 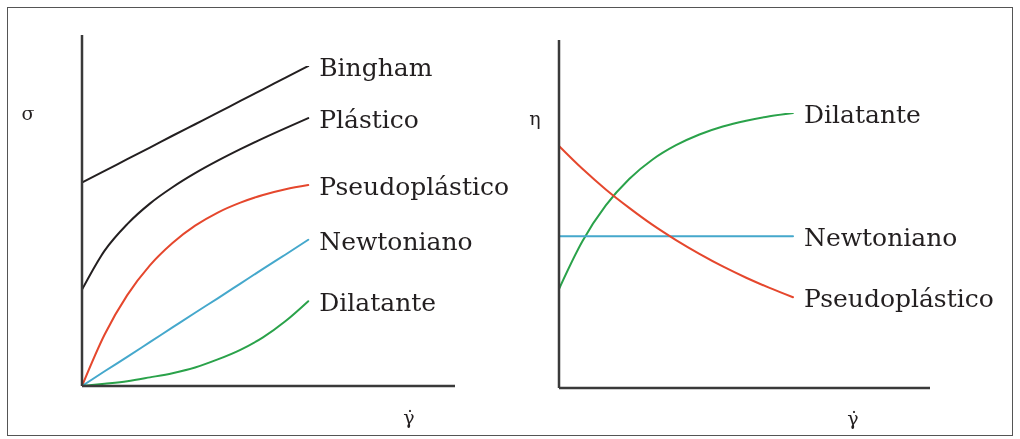 I want to click on series-label: Plástico, so click(x=369, y=119).